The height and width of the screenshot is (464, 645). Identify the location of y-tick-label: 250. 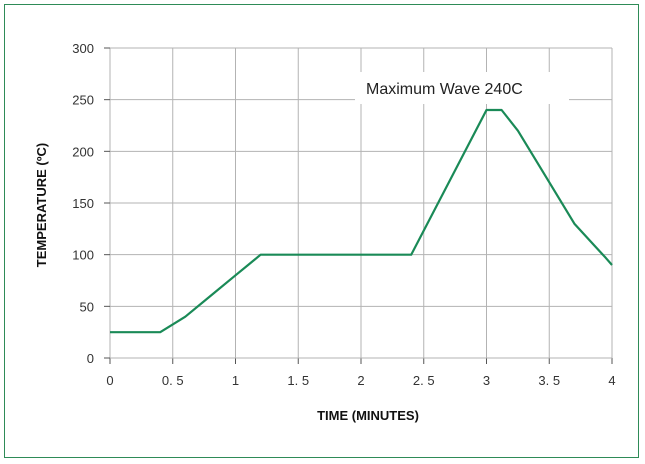
(83, 100).